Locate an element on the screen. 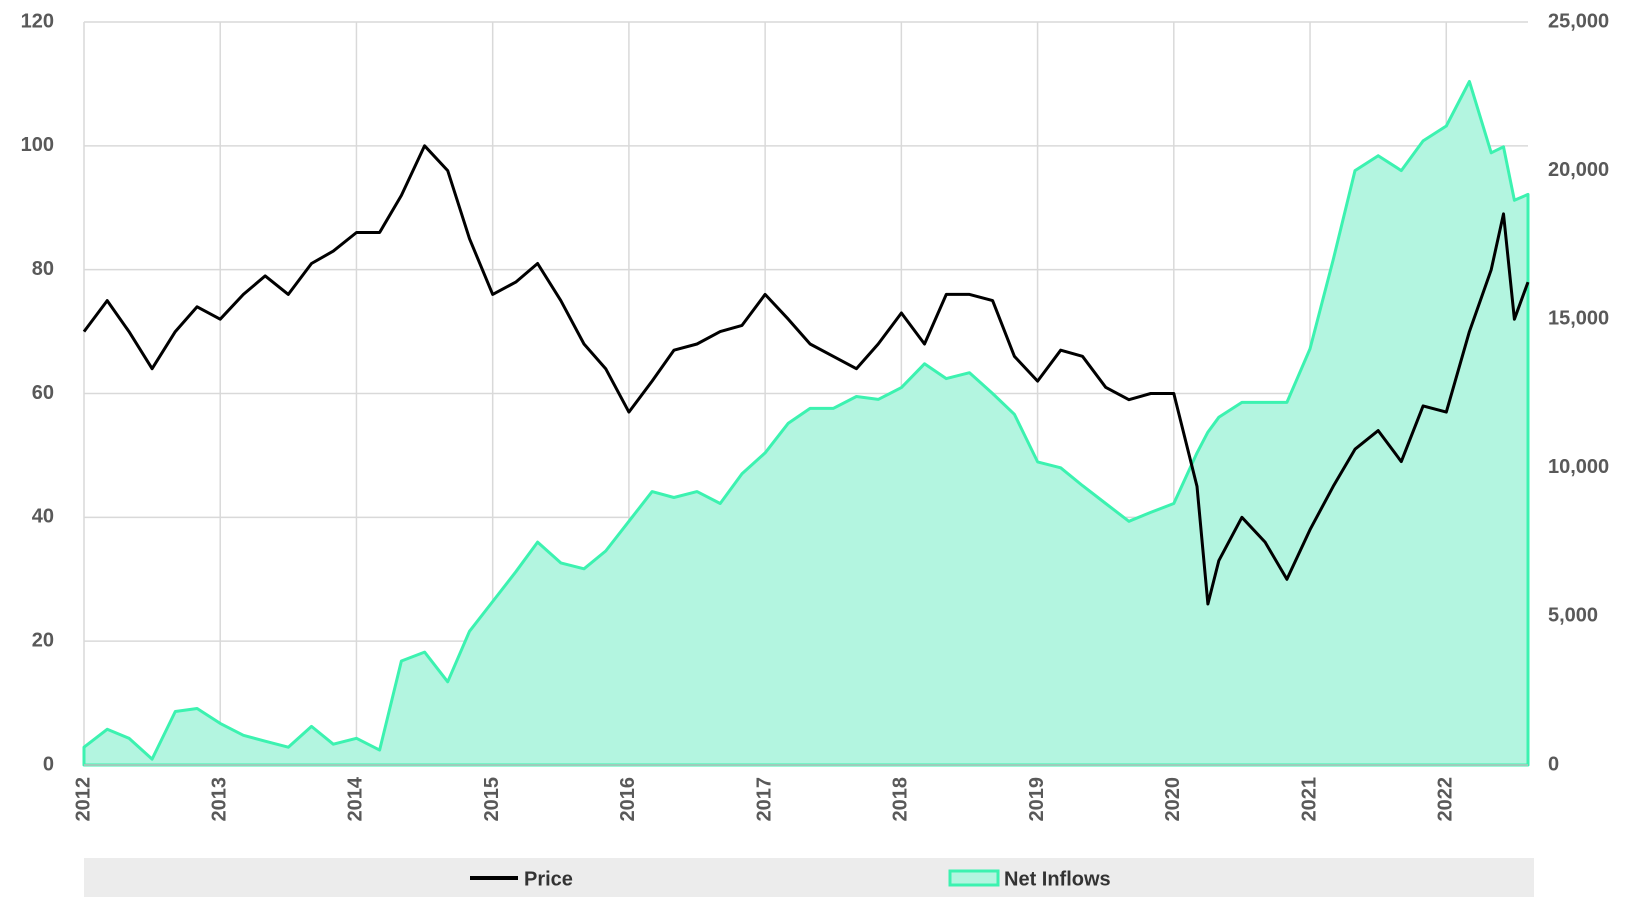  x-tick-label: 2022 is located at coordinates (1446, 799).